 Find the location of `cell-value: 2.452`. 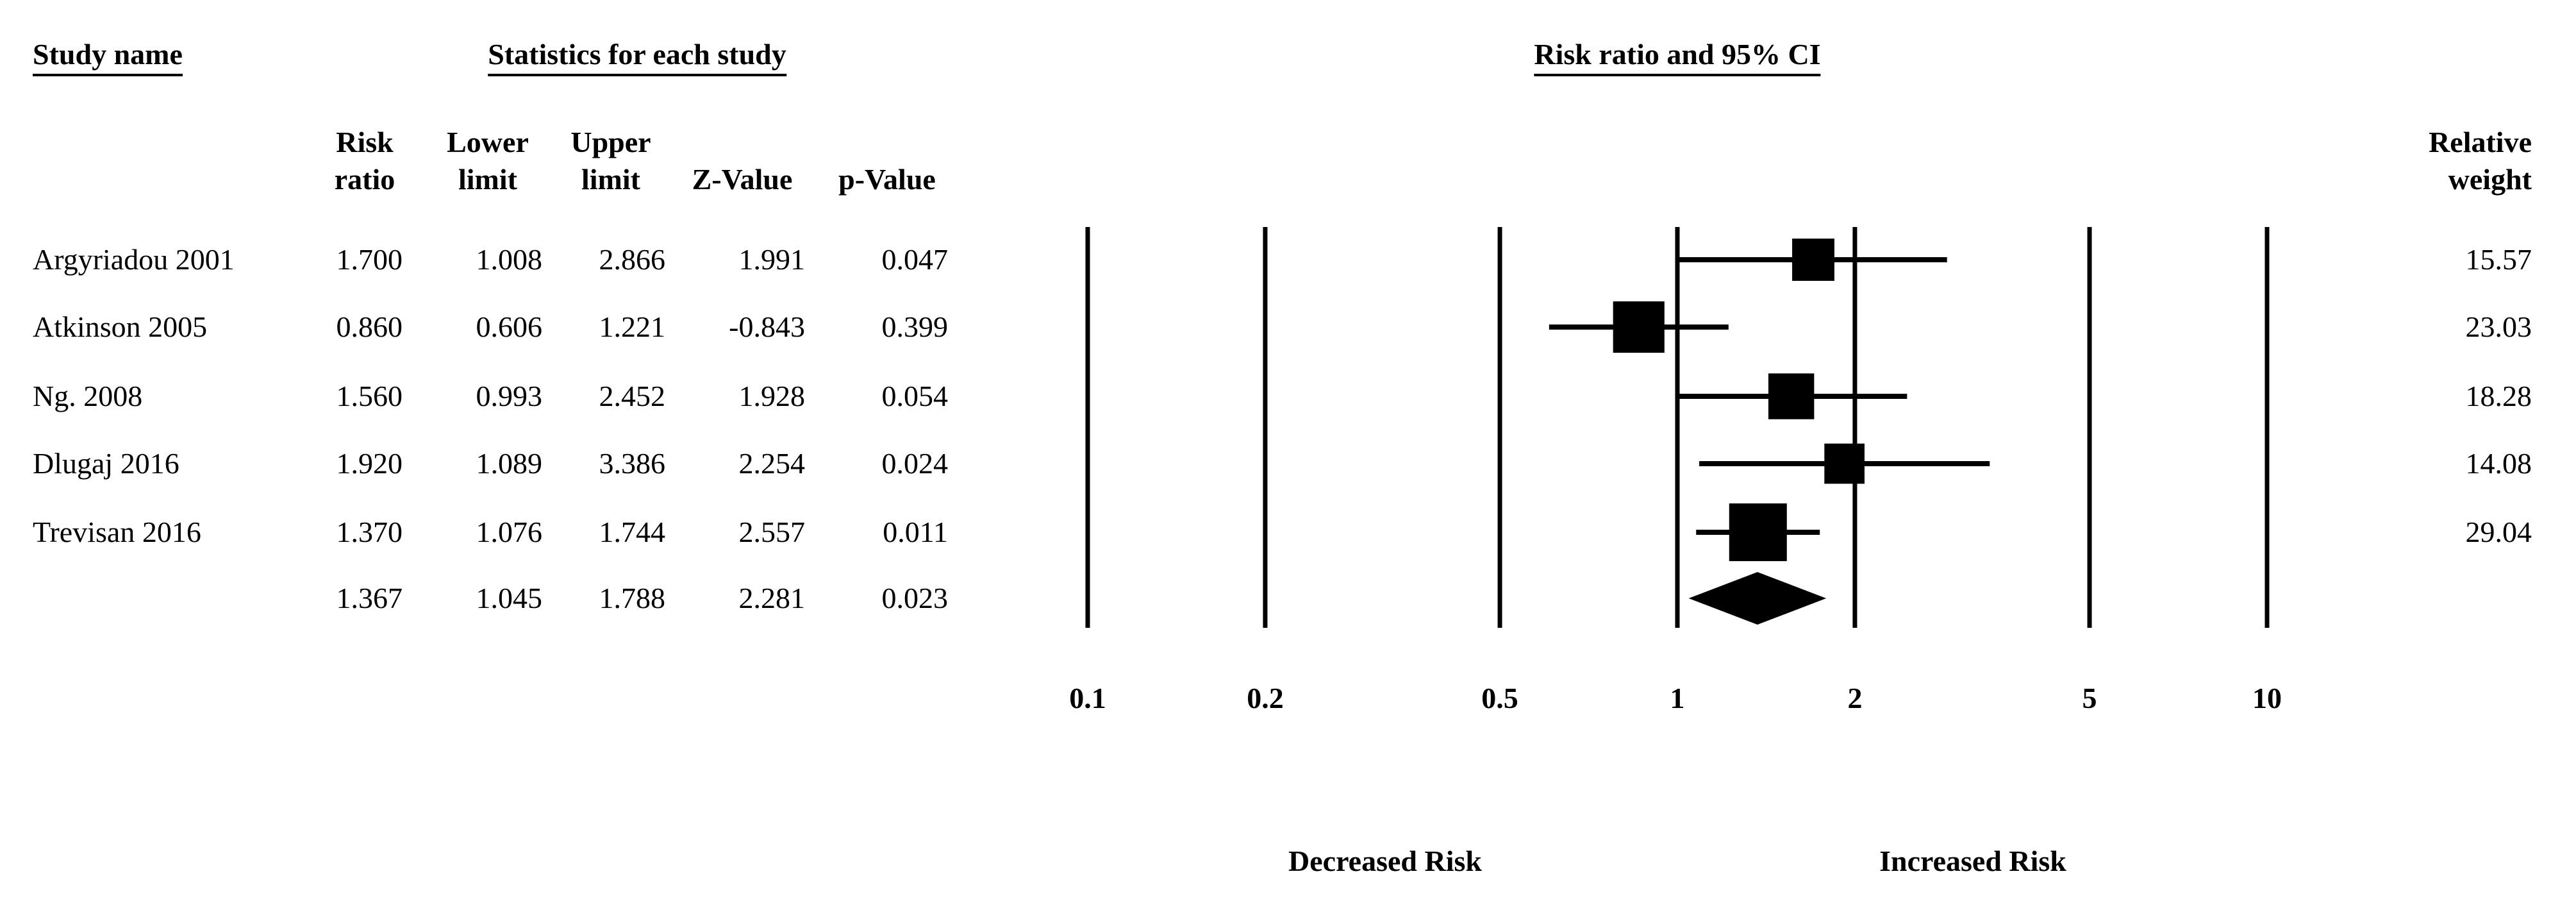

cell-value: 2.452 is located at coordinates (633, 396).